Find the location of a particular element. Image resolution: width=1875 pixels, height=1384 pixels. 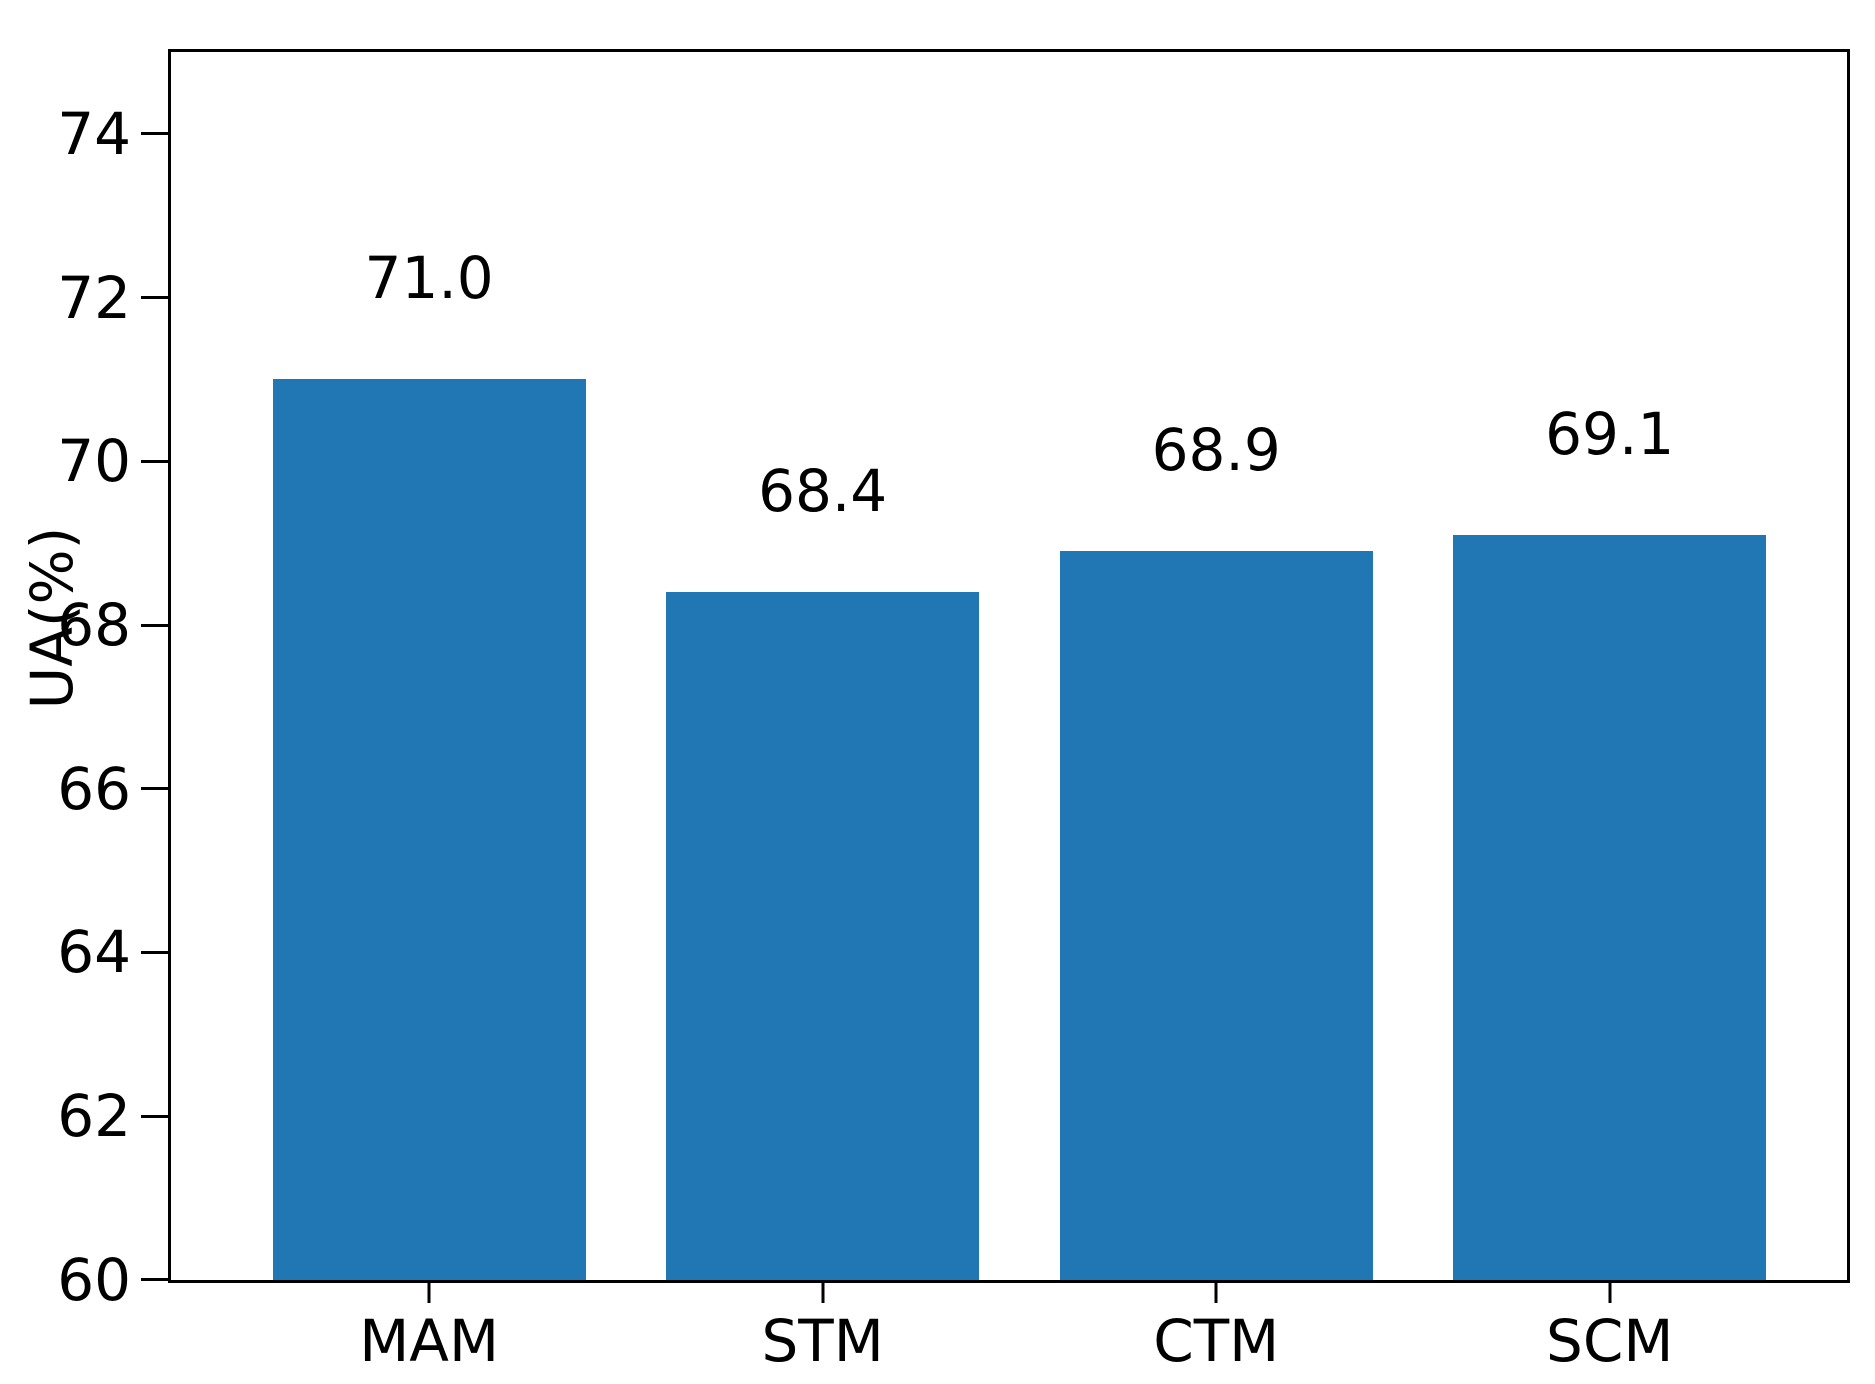

x-tick-label-ctm: CTM is located at coordinates (1216, 1340).